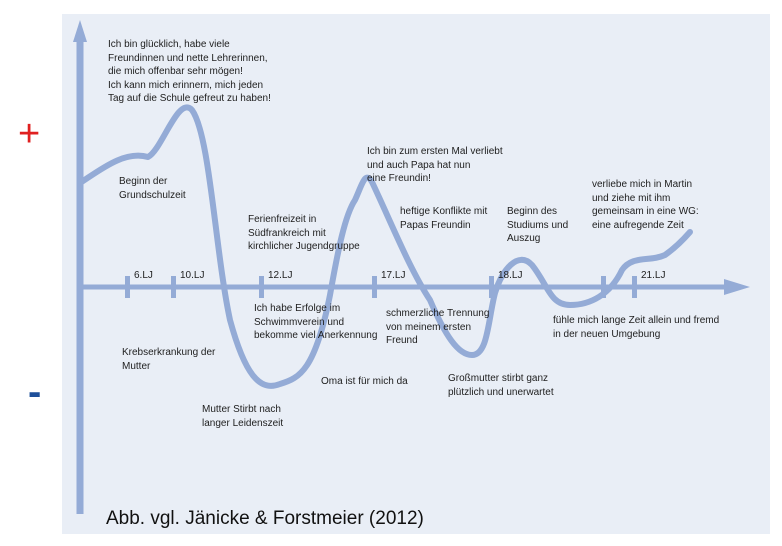  I want to click on annotation-conflicts: heftige Konflikte mit Papas Freundin, so click(444, 218).